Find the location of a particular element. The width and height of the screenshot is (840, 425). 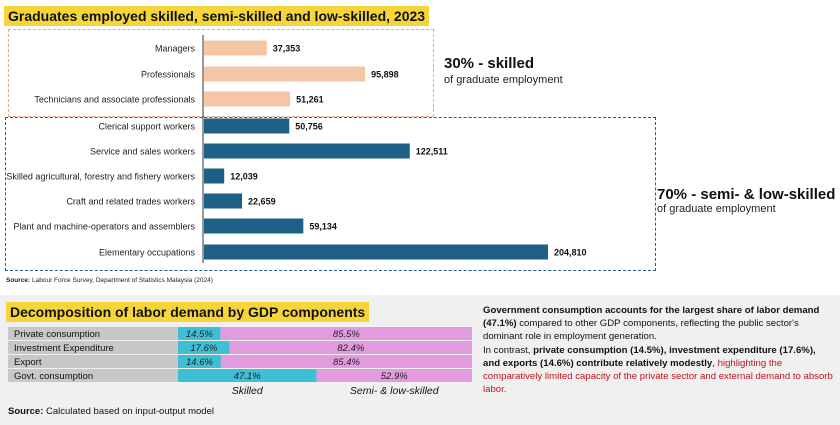

skilled-share-subtext: of graduate employment is located at coordinates (503, 80).